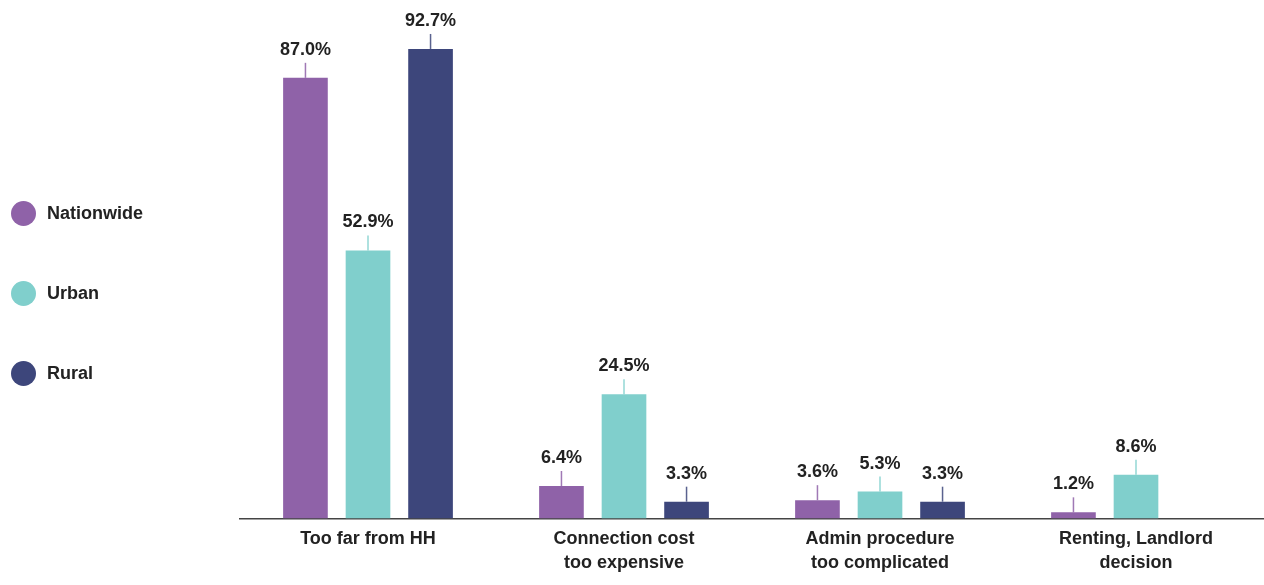 This screenshot has width=1264, height=585. What do you see at coordinates (368, 537) in the screenshot?
I see `x-tick-label: Too far from HH` at bounding box center [368, 537].